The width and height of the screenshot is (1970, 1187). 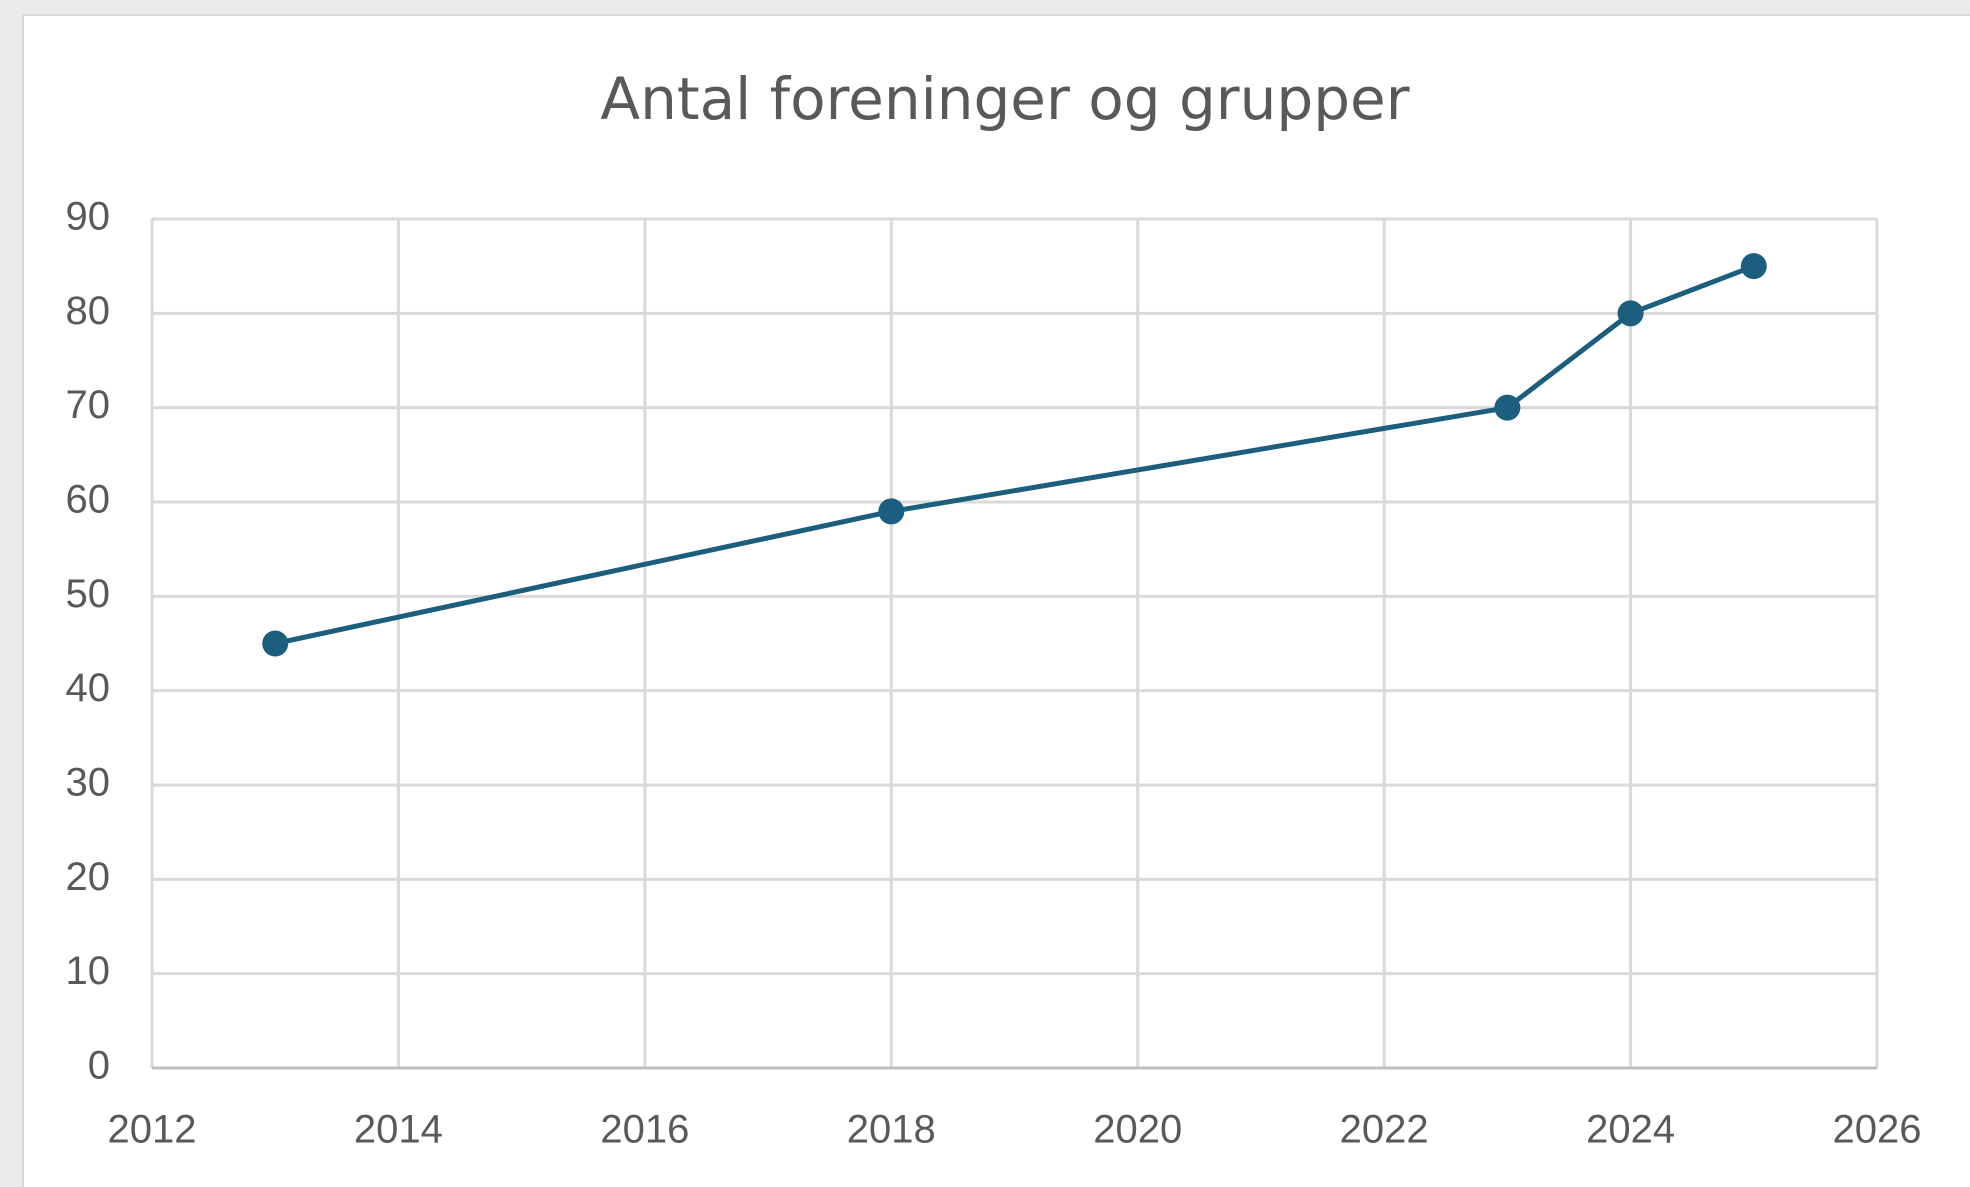 I want to click on y-tick-label: 0, so click(x=99, y=1066).